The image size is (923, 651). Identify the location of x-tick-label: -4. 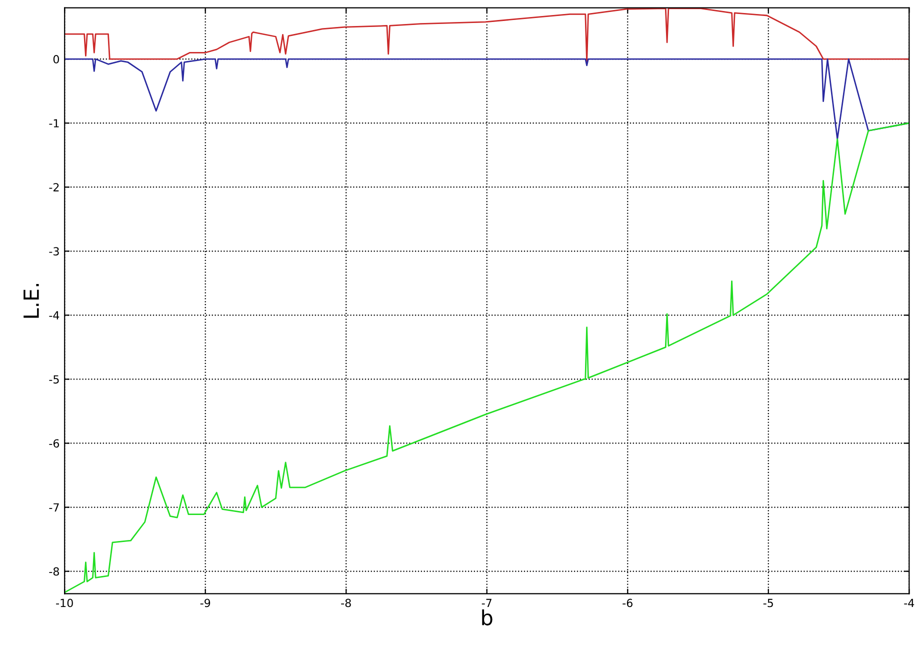
(909, 603).